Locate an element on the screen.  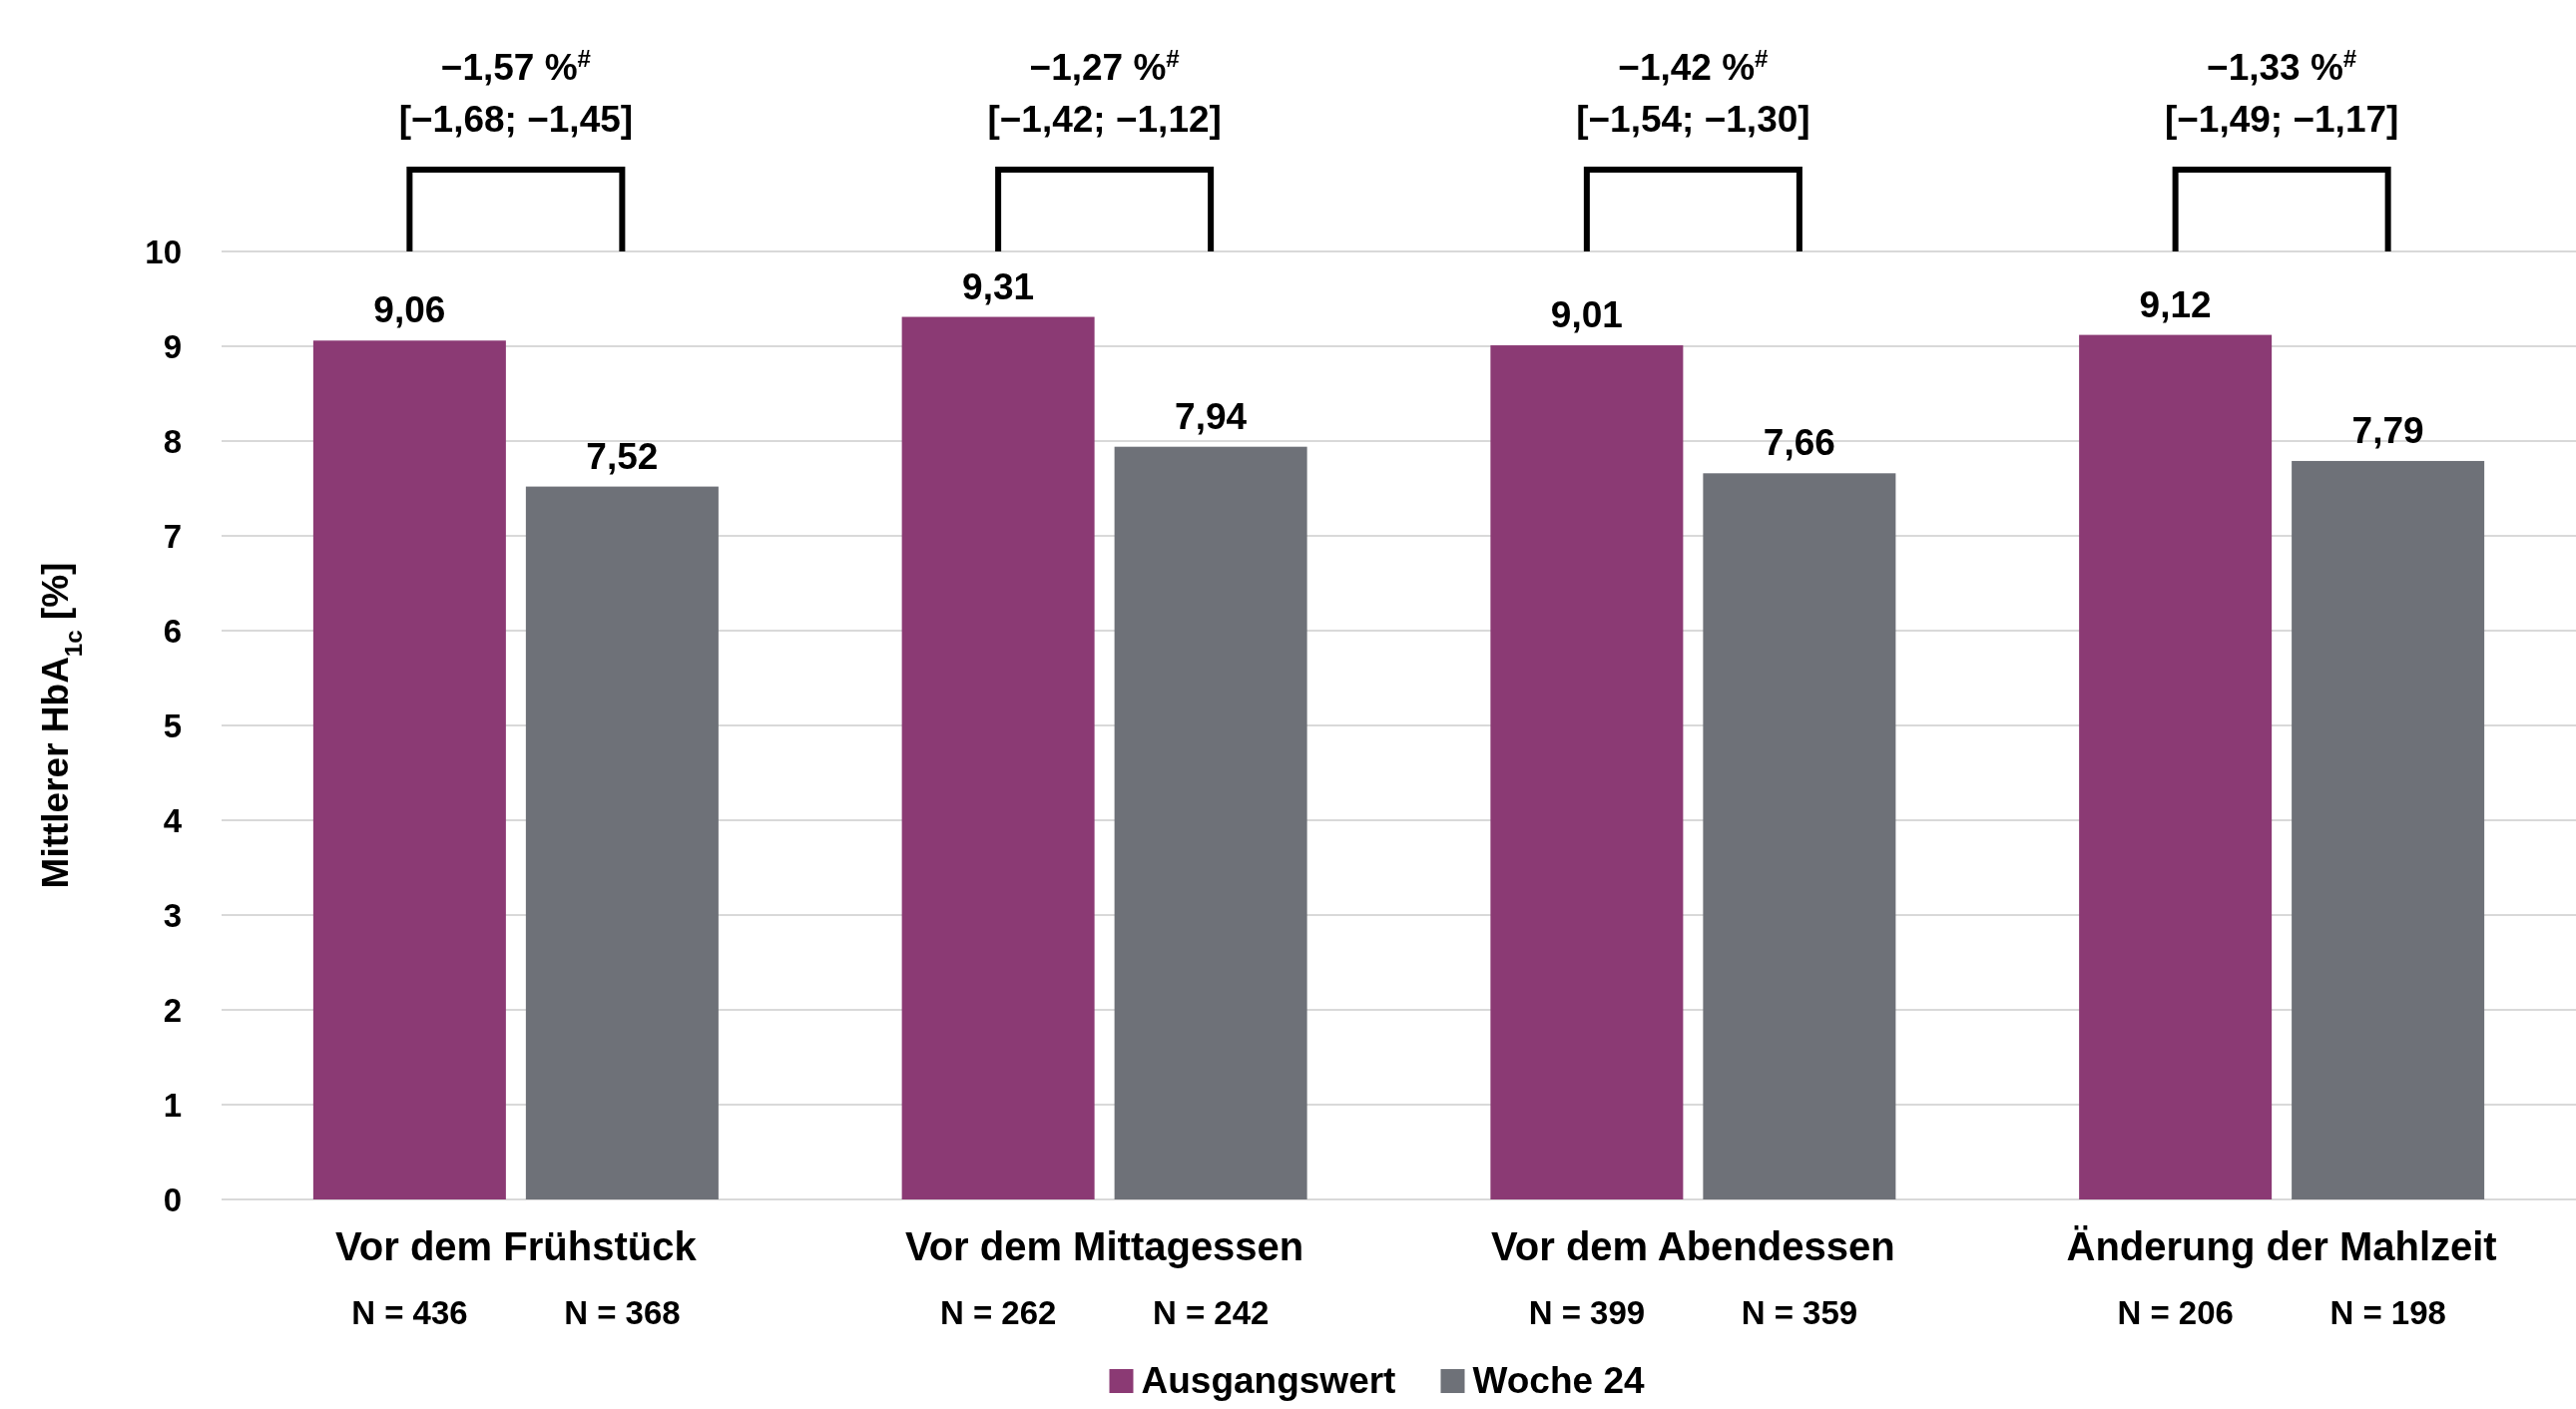
text: −1,42 %$^{#}$ [−1,54; −1,30] is located at coordinates (1693, 92).